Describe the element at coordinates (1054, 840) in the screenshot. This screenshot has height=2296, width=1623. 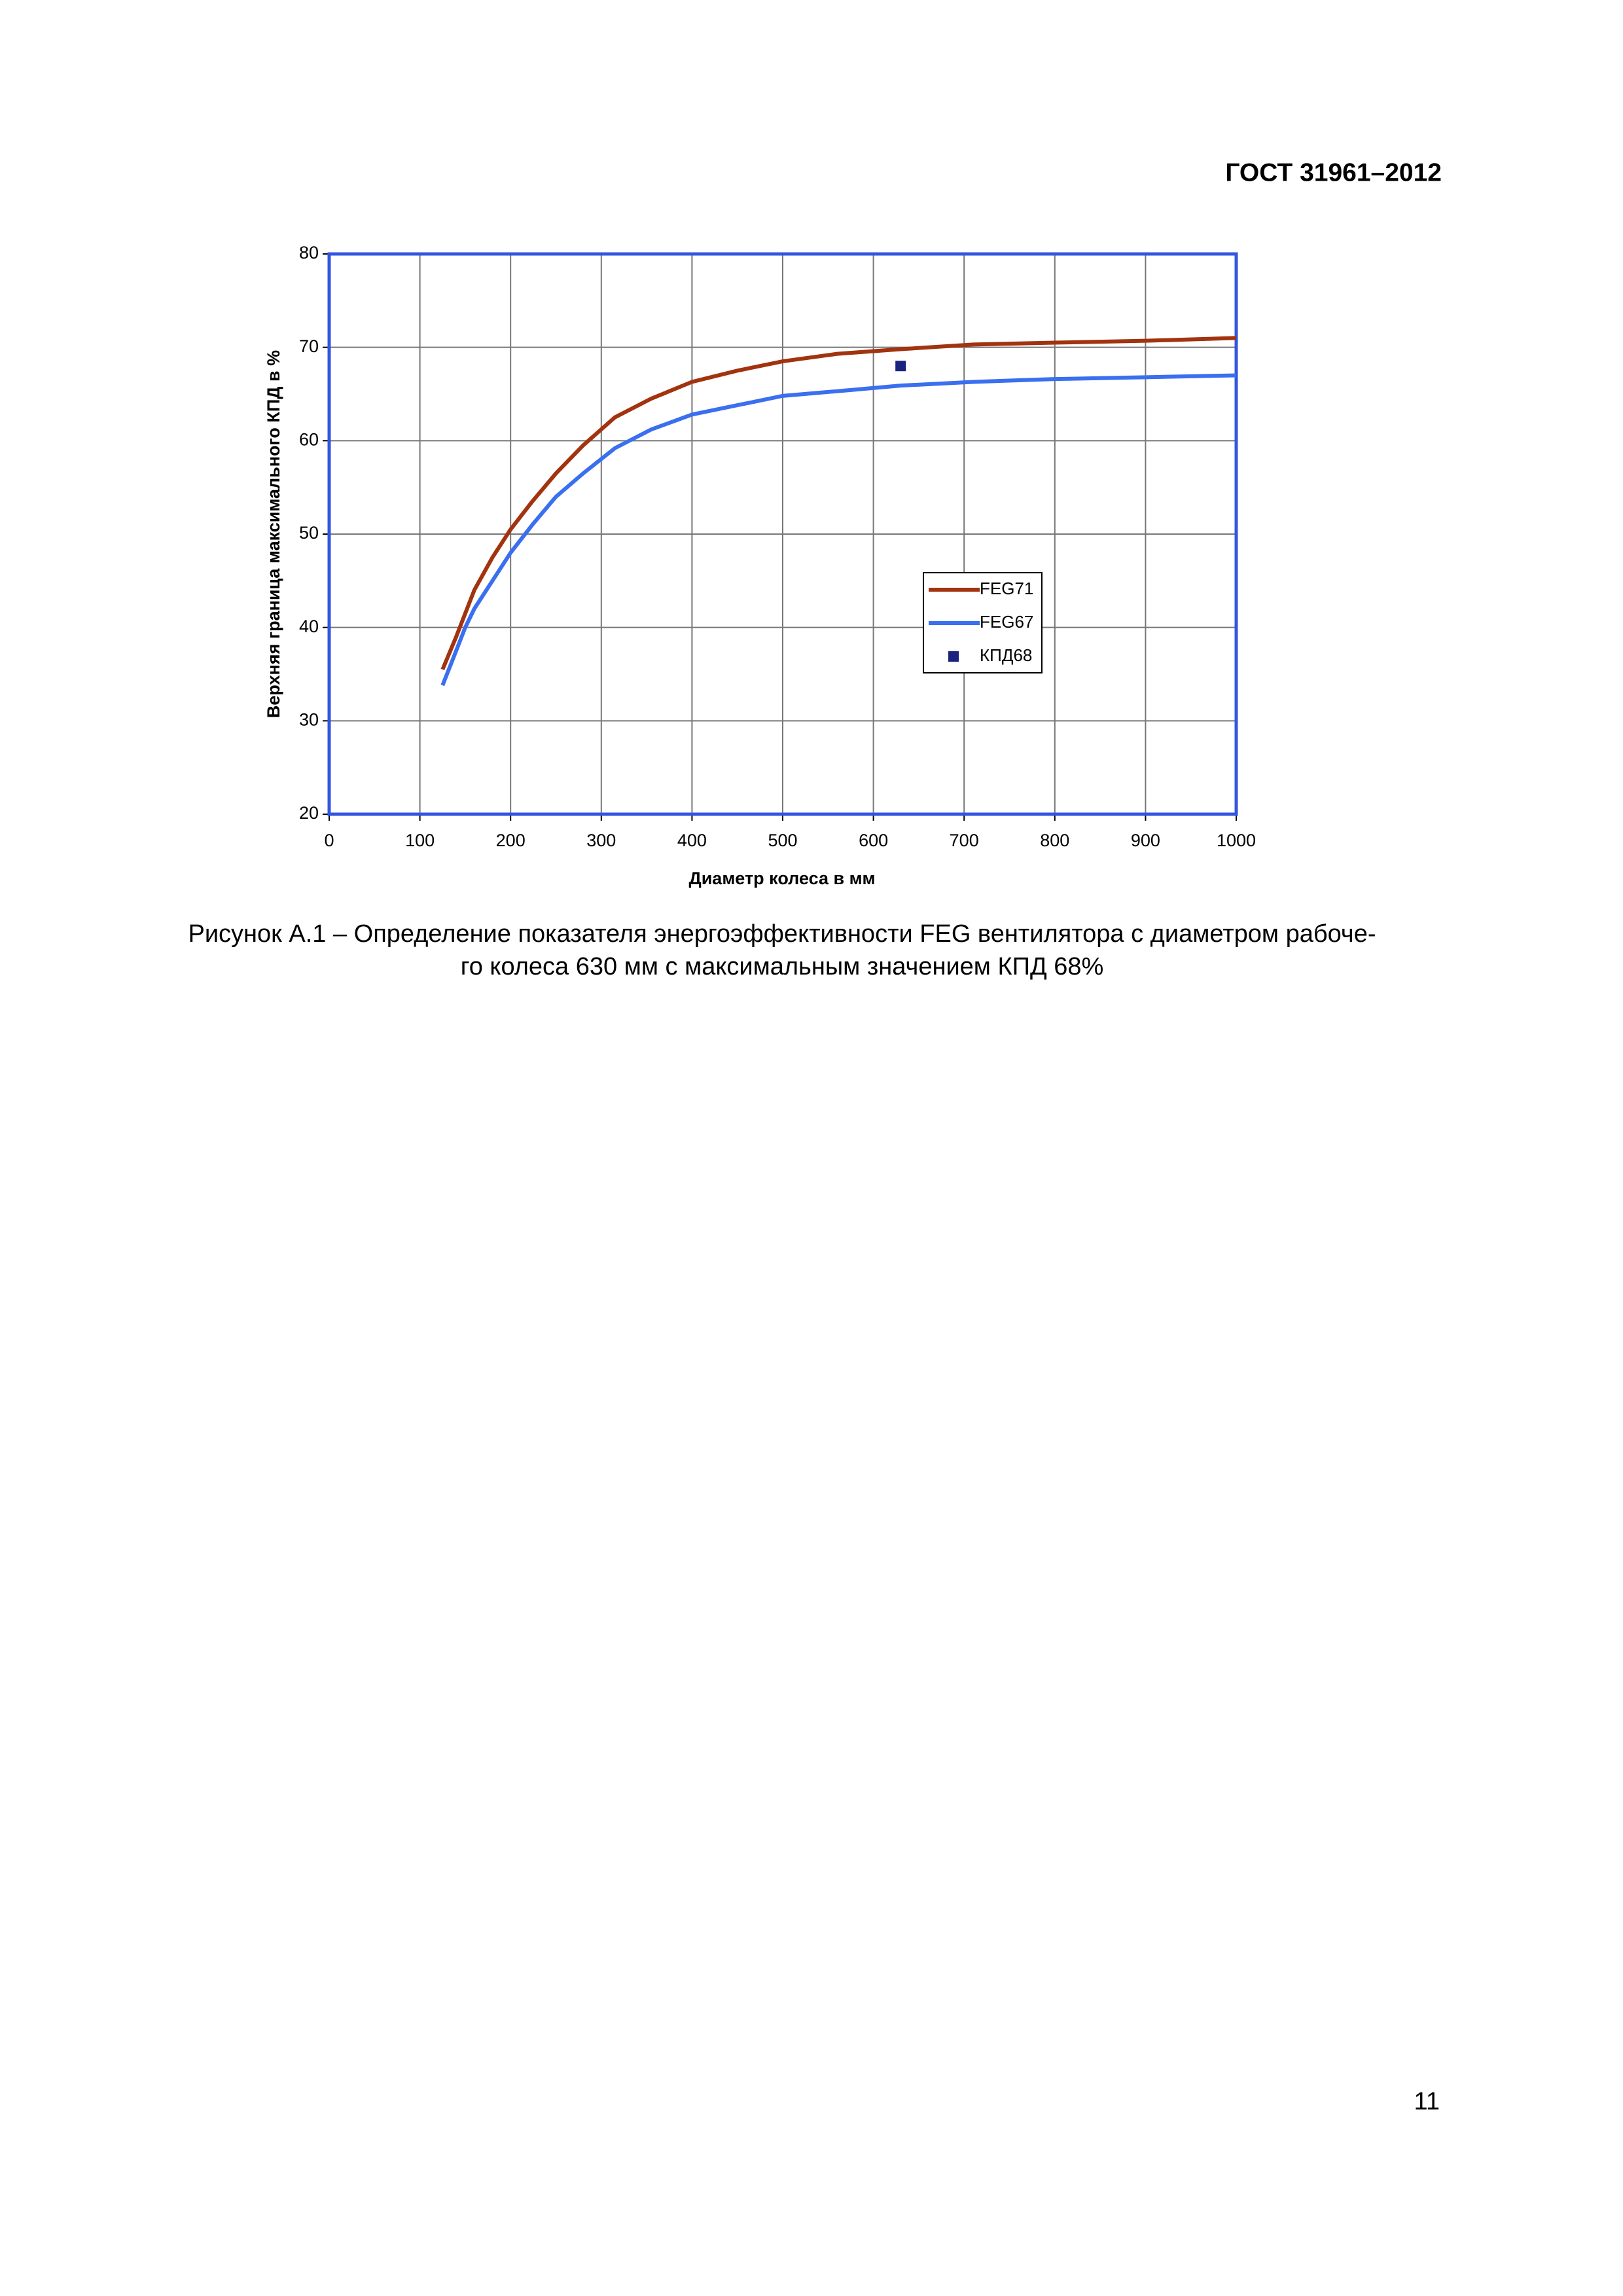
I see `x-tick-label: 800` at that location.